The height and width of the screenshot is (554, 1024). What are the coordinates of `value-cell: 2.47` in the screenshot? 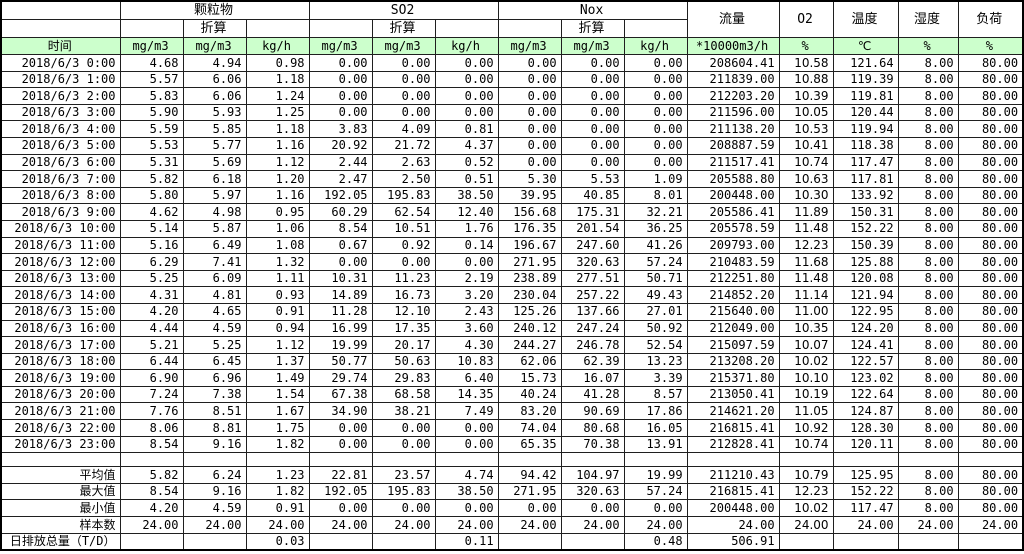 It's located at (340, 179).